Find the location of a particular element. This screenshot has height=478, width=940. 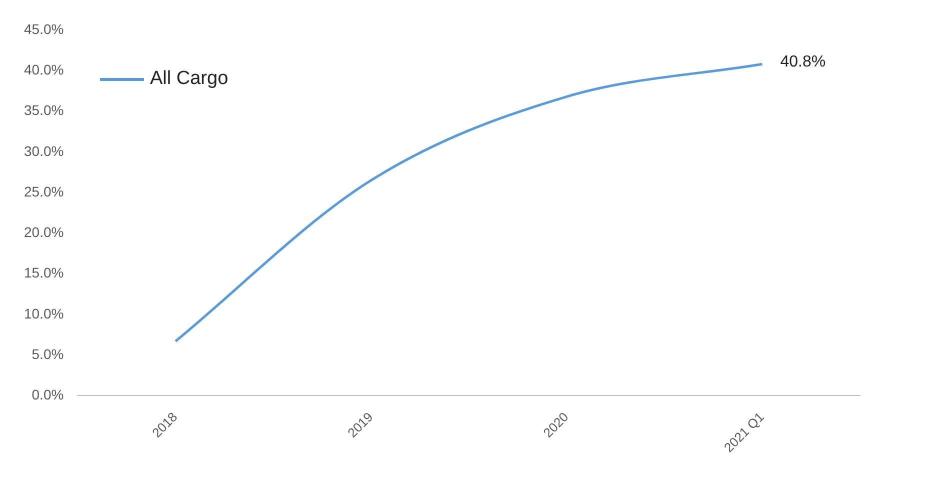

y-tick-label: 5.0% is located at coordinates (48, 354).